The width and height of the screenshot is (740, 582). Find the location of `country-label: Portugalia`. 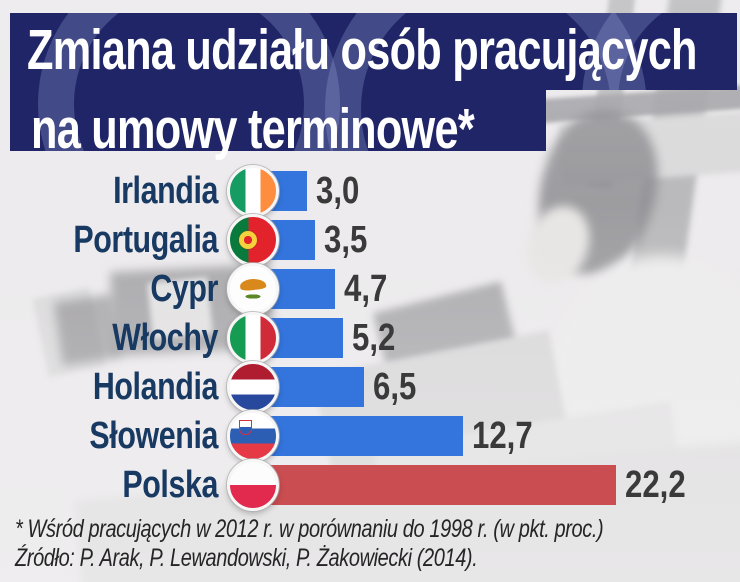

country-label: Portugalia is located at coordinates (145, 240).